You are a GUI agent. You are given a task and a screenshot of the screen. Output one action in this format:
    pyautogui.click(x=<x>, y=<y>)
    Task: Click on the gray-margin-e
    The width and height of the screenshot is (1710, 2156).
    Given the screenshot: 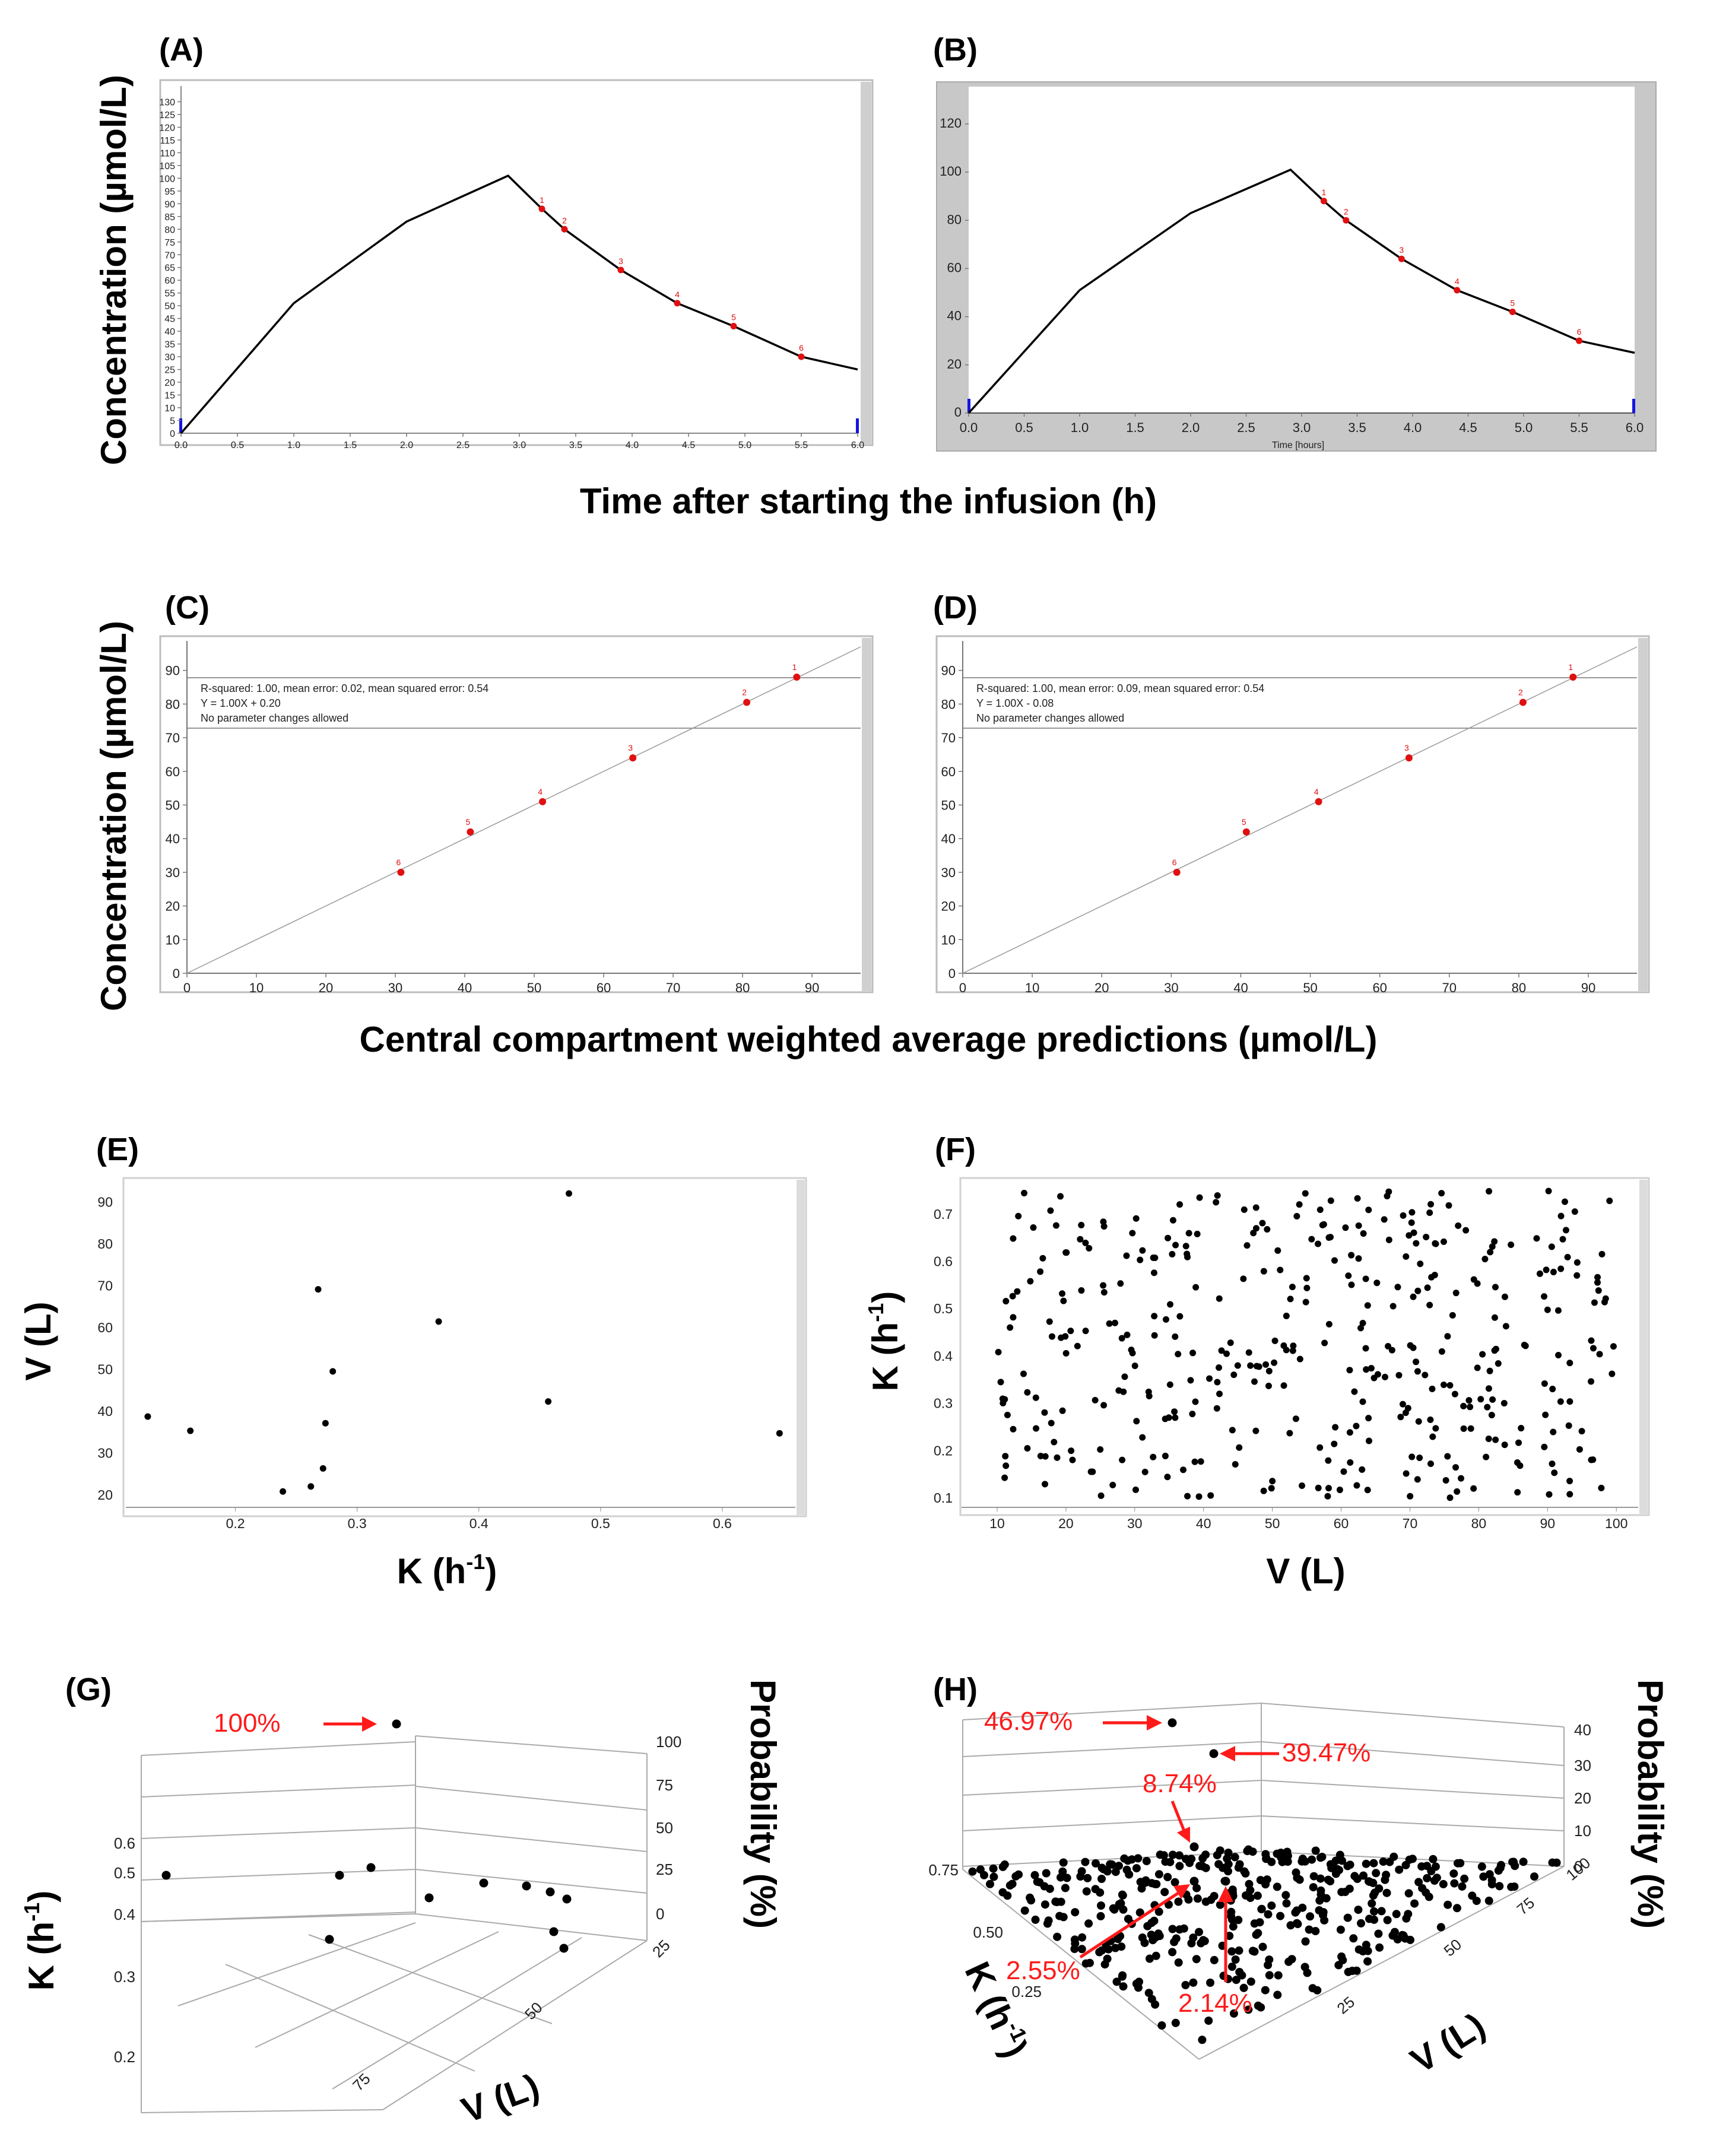 What is the action you would take?
    pyautogui.click(x=801, y=1347)
    